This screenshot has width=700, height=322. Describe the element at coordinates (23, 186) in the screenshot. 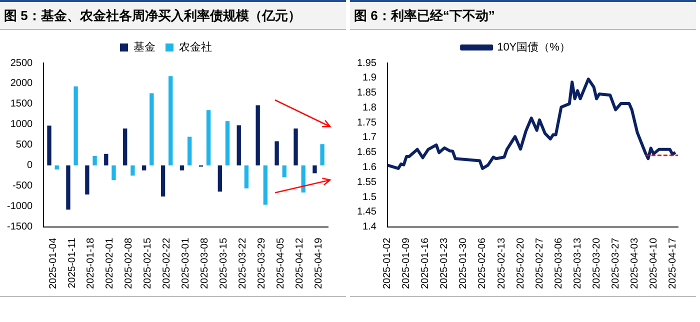

I see `y-tick-label: -500` at that location.